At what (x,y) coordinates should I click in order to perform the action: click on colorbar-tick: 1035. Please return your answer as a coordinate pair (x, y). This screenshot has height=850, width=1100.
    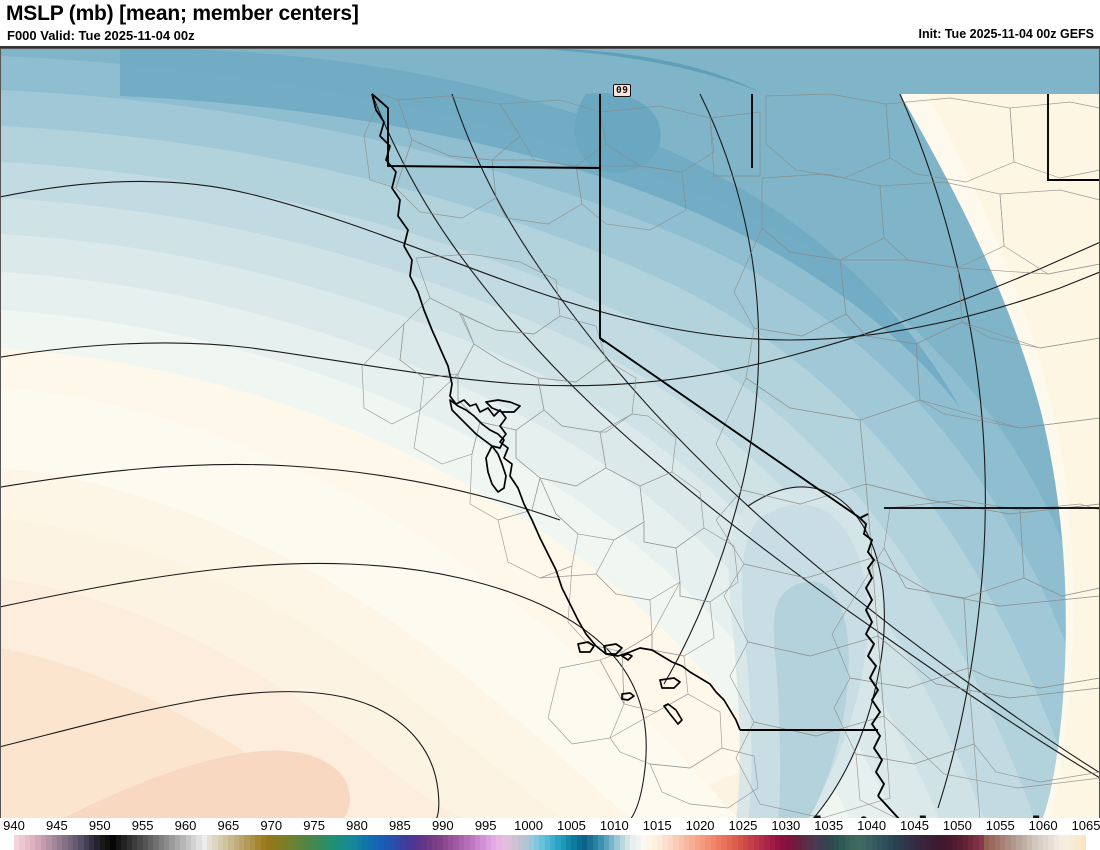
    Looking at the image, I should click on (829, 825).